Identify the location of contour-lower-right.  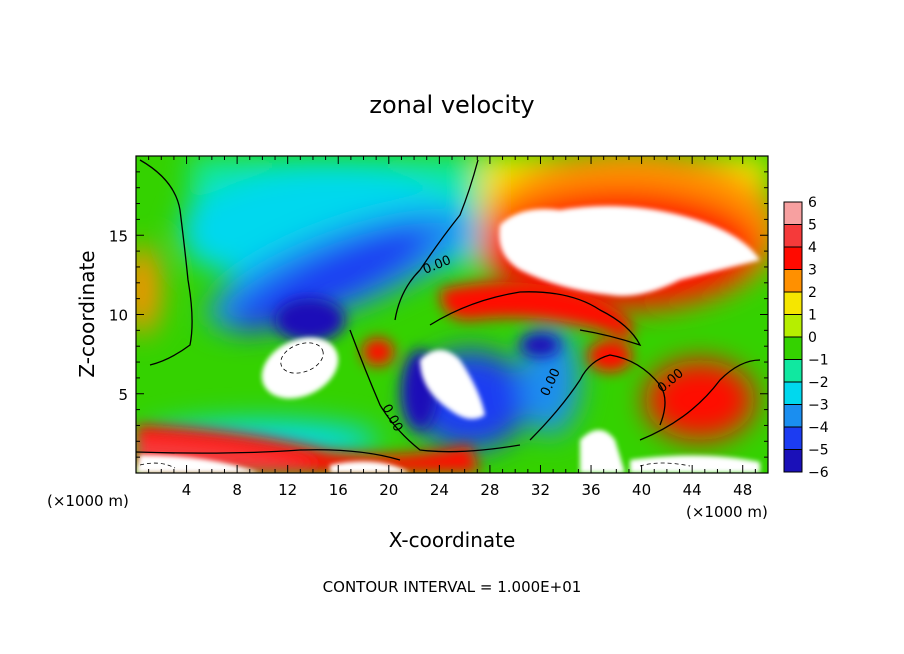
(700, 400).